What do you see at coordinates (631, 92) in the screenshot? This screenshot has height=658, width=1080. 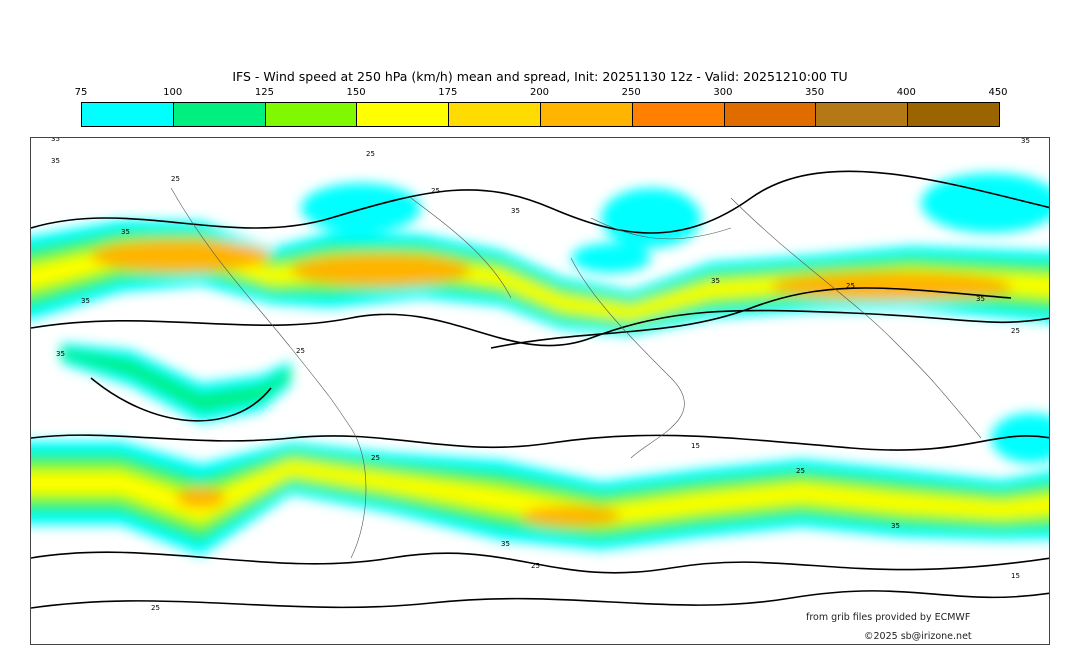 I see `colorbar-tick-label: 250` at bounding box center [631, 92].